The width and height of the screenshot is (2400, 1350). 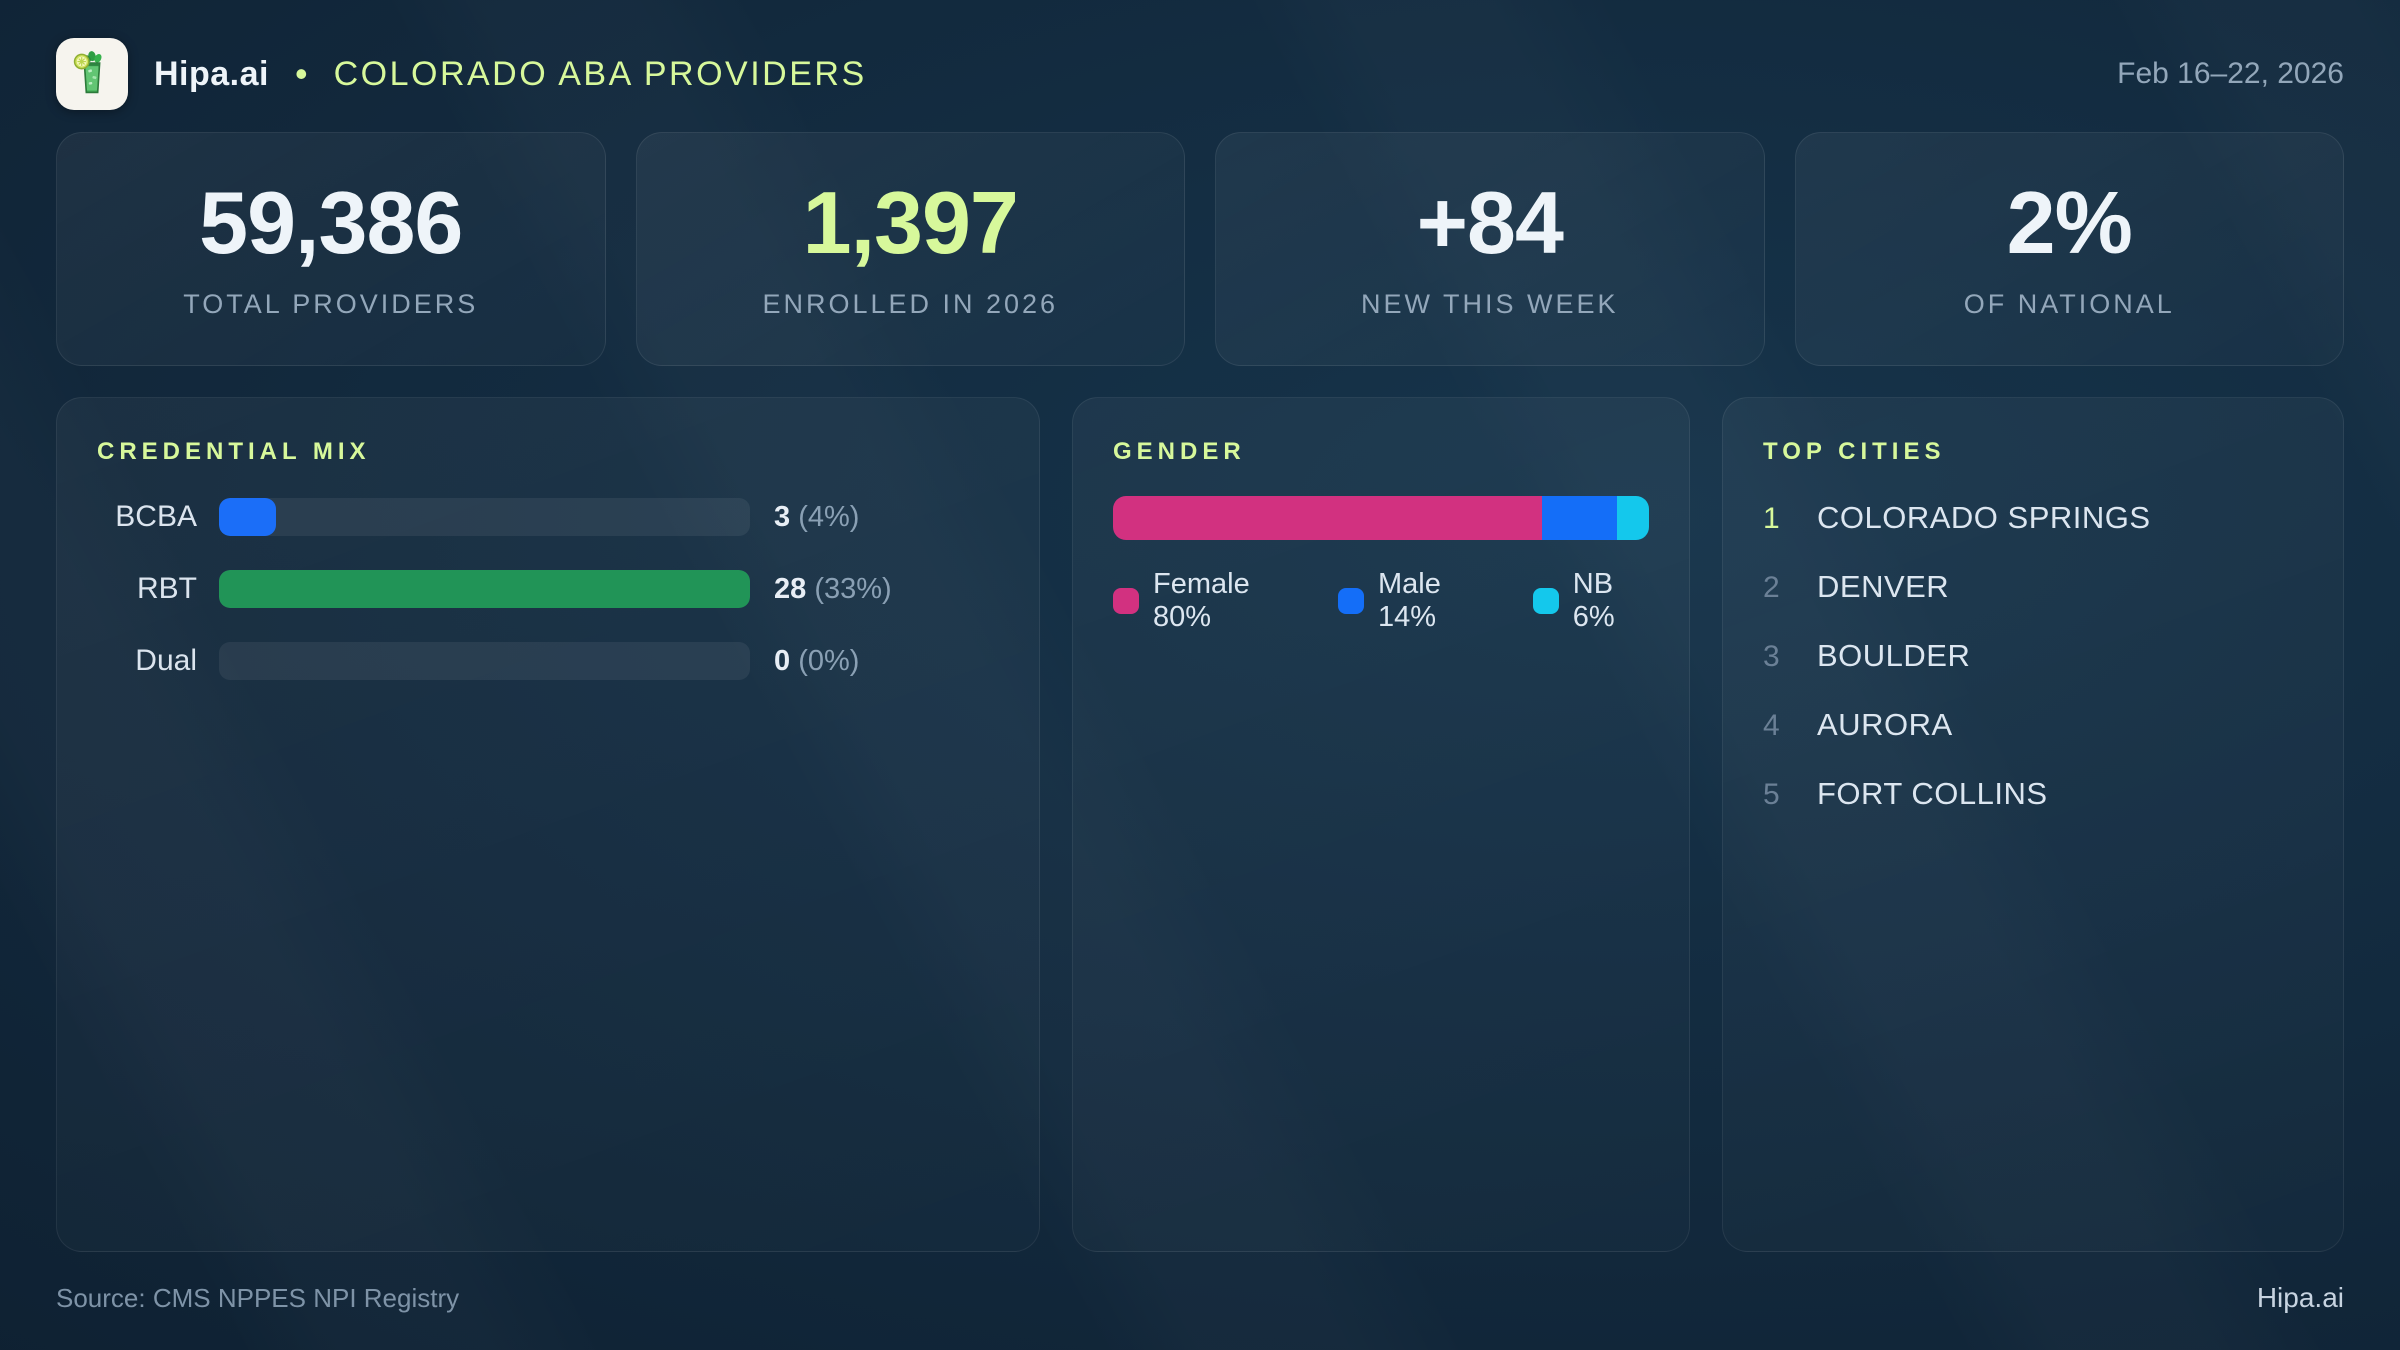 What do you see at coordinates (2300, 1297) in the screenshot?
I see `footer-brand: Hipa.ai` at bounding box center [2300, 1297].